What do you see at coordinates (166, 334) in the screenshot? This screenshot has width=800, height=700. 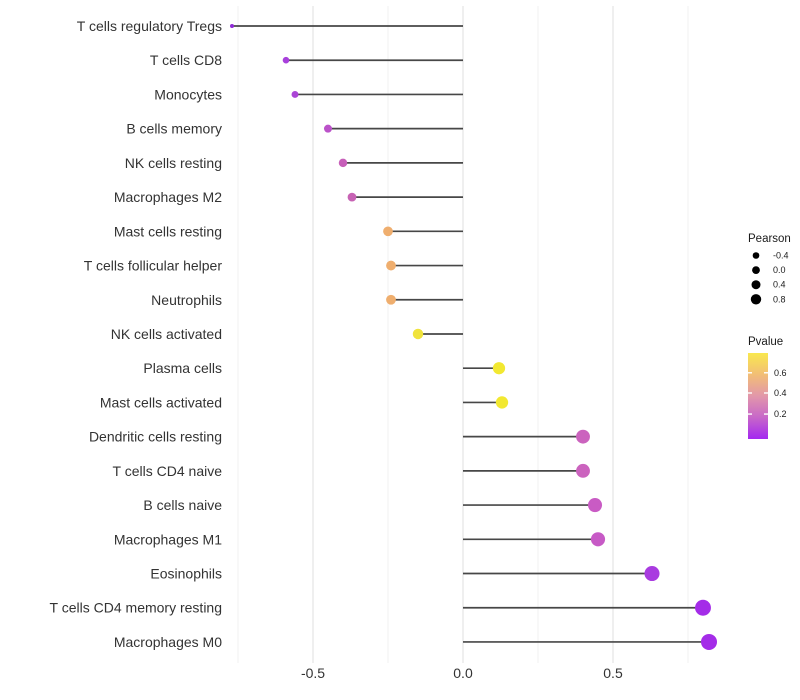 I see `y-axis-label: NK cells activated` at bounding box center [166, 334].